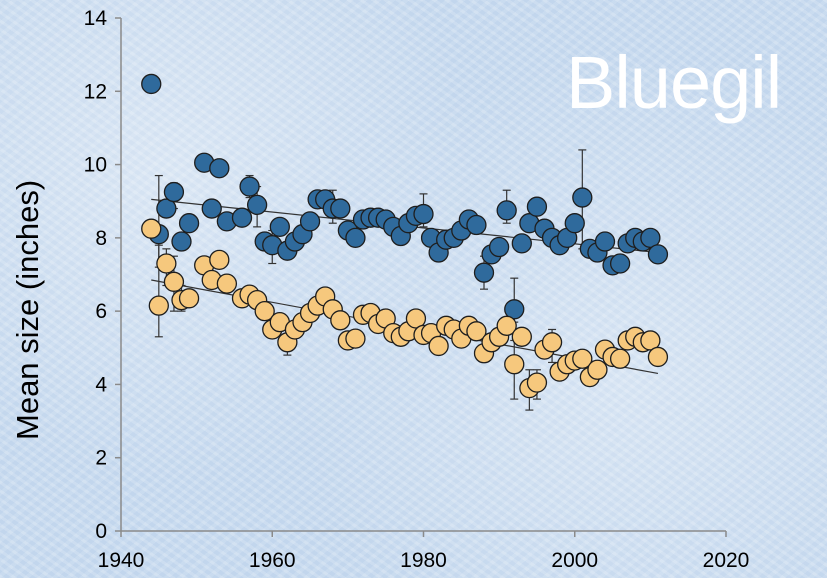 This screenshot has width=827, height=578. Describe the element at coordinates (726, 560) in the screenshot. I see `x-tick-label: 2020` at that location.